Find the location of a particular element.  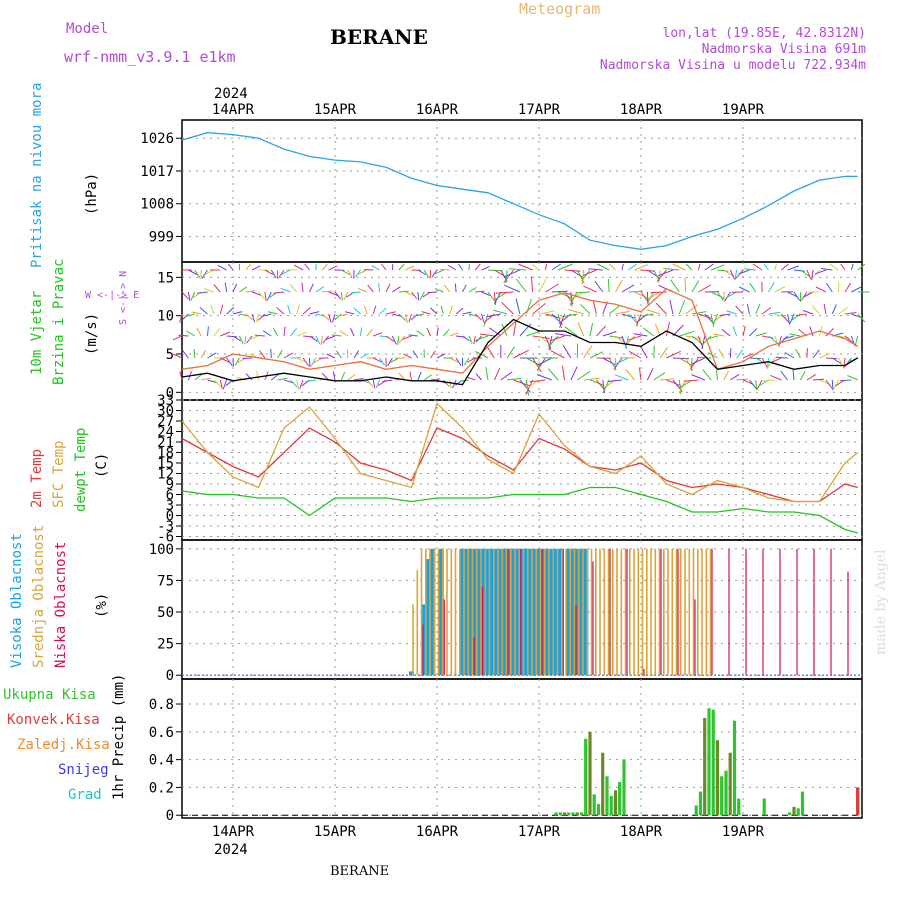

top-date-label: 18APR is located at coordinates (641, 110).